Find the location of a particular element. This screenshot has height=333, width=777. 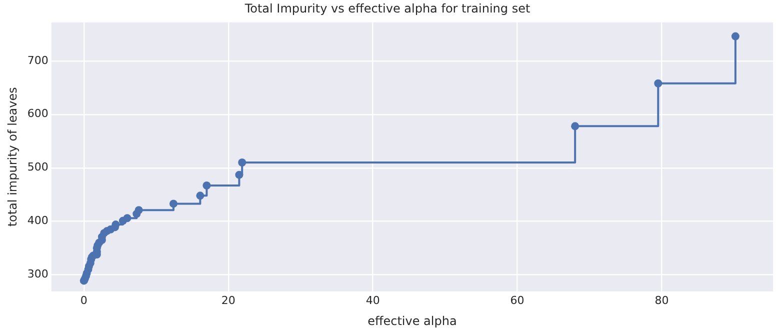

x-axis-title: effective alpha is located at coordinates (412, 321).